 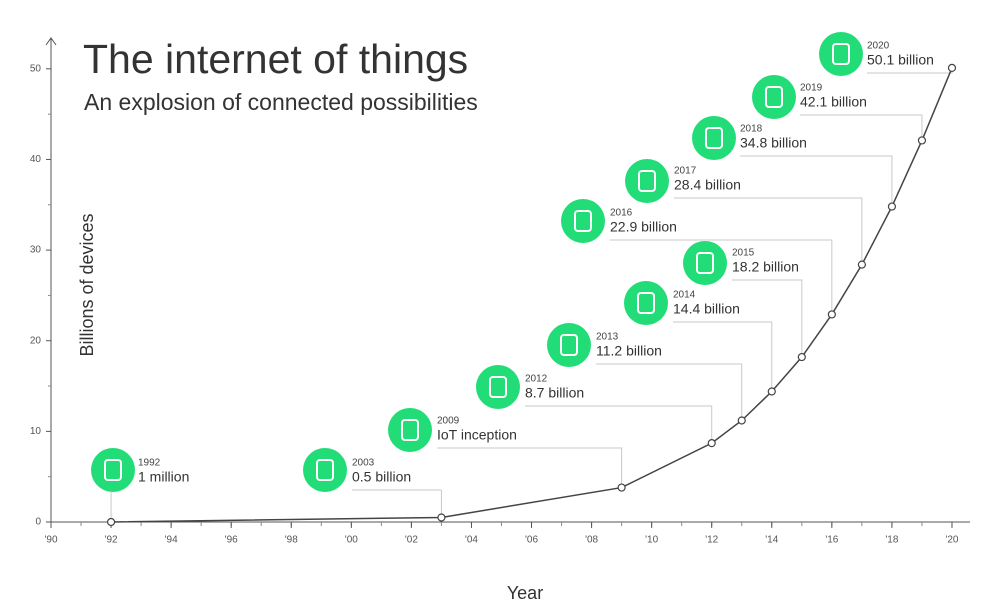 I want to click on y-tick-label: 20, so click(x=36, y=340).